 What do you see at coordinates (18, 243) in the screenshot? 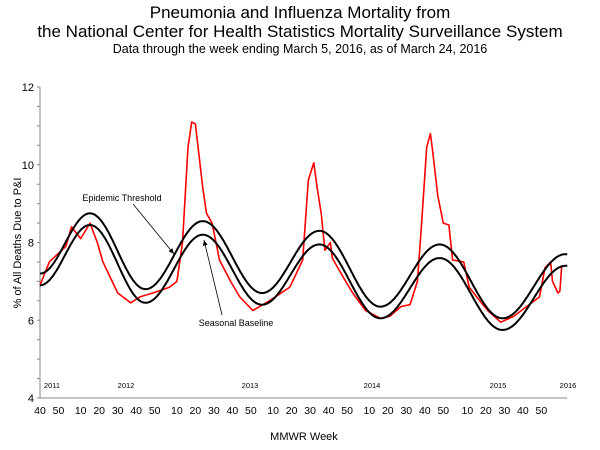
I see `y-axis-label: % of All Deaths Due to P&I` at bounding box center [18, 243].